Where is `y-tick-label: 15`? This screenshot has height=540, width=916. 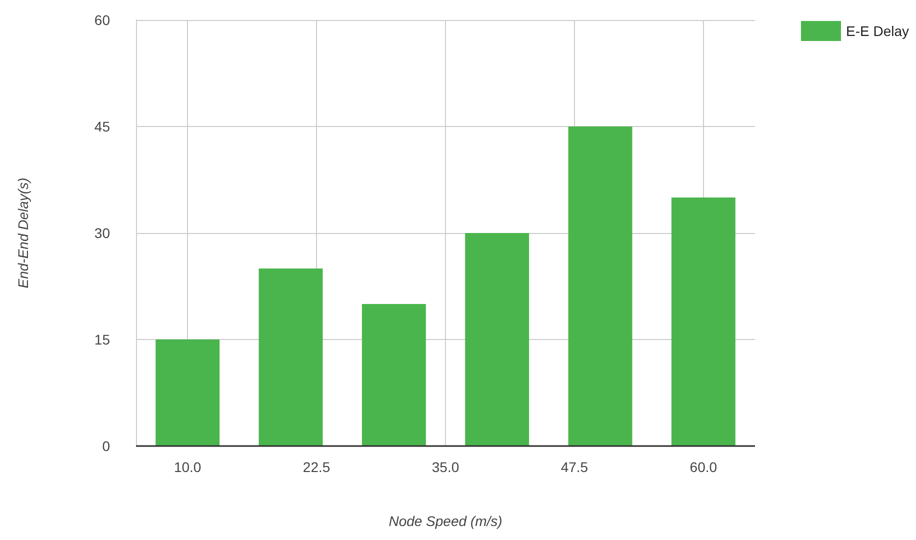
y-tick-label: 15 is located at coordinates (102, 340).